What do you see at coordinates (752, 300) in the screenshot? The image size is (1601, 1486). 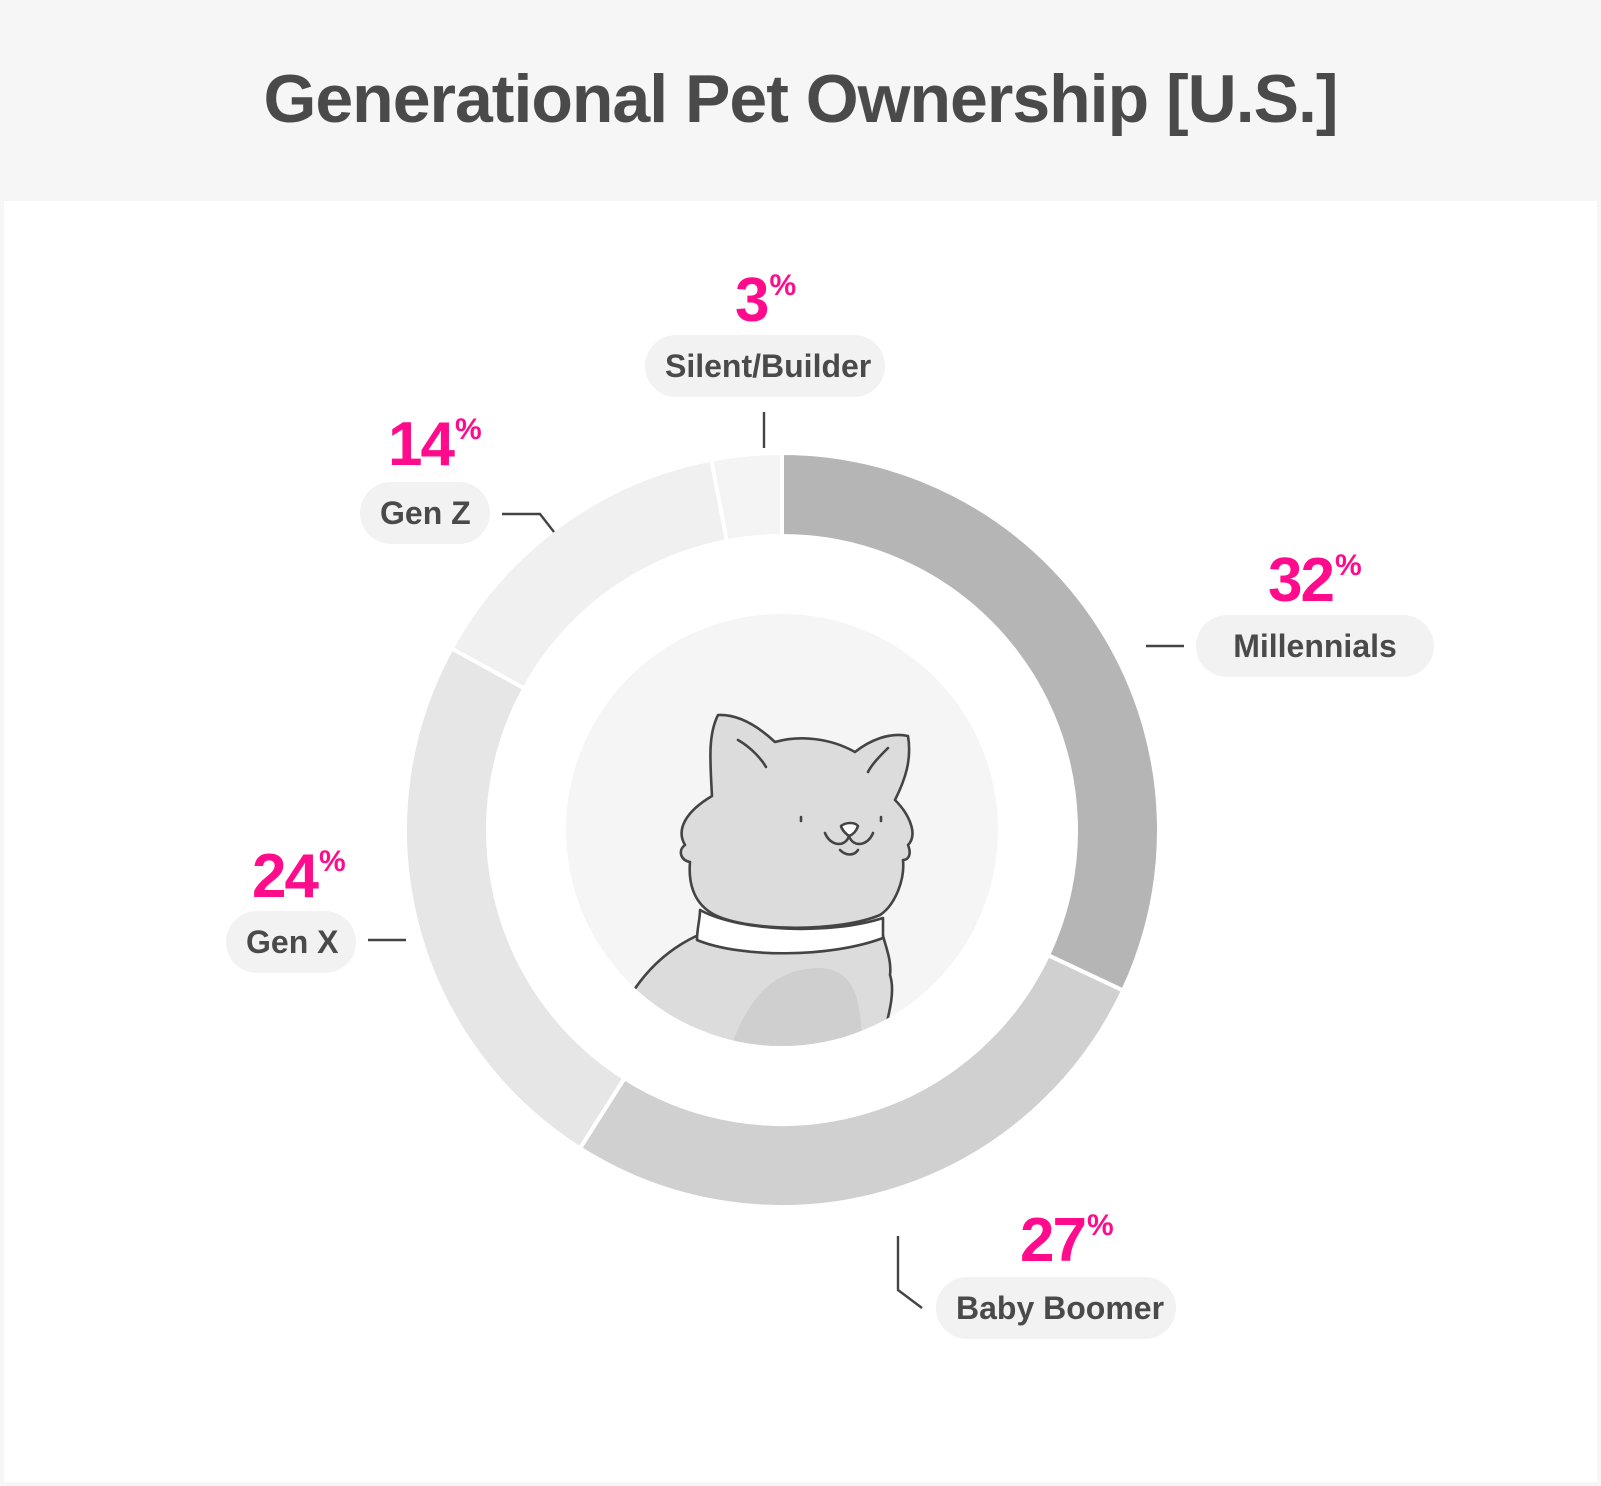 I see `silent-builder-value: 3` at bounding box center [752, 300].